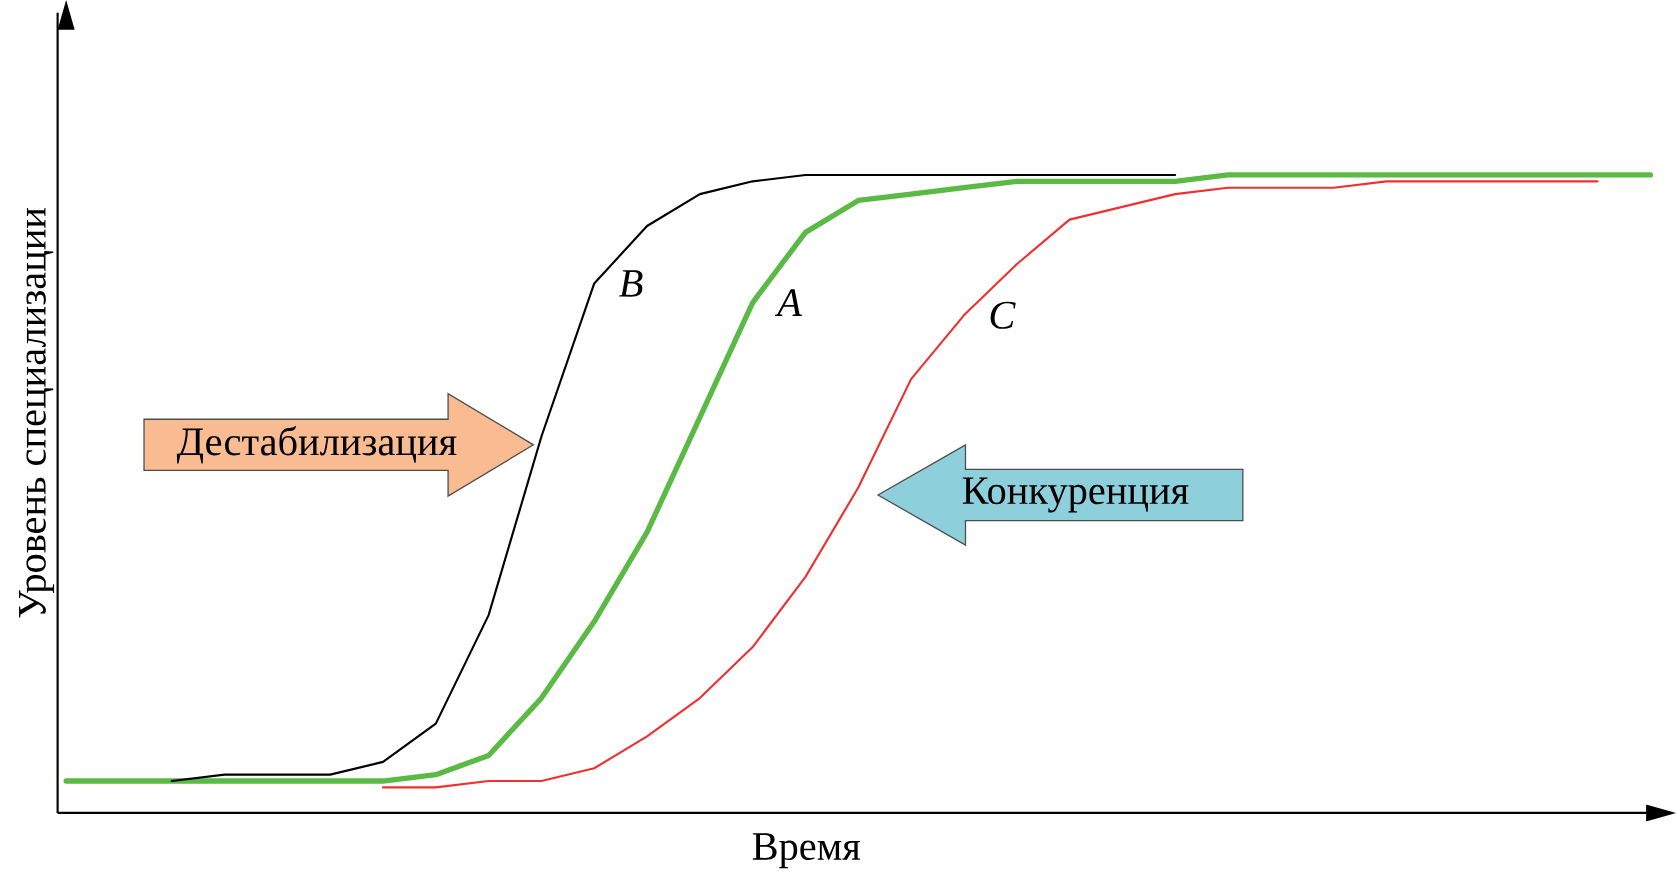  What do you see at coordinates (316, 445) in the screenshot?
I see `annotation: Дестабилизация` at bounding box center [316, 445].